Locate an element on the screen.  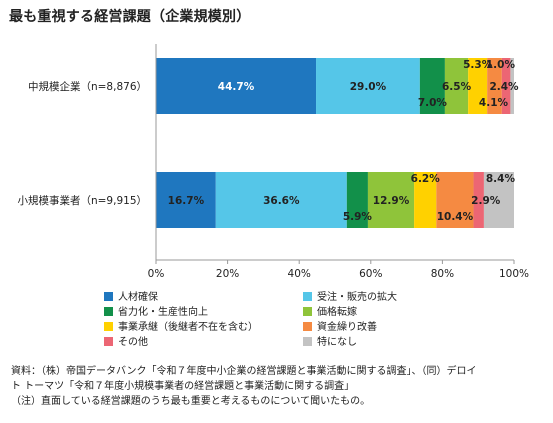
source-note-line-2: ト トーマツ「令和７年度小規模事業者の経営課題と事業活動に関する調査」 is located at coordinates (183, 386).